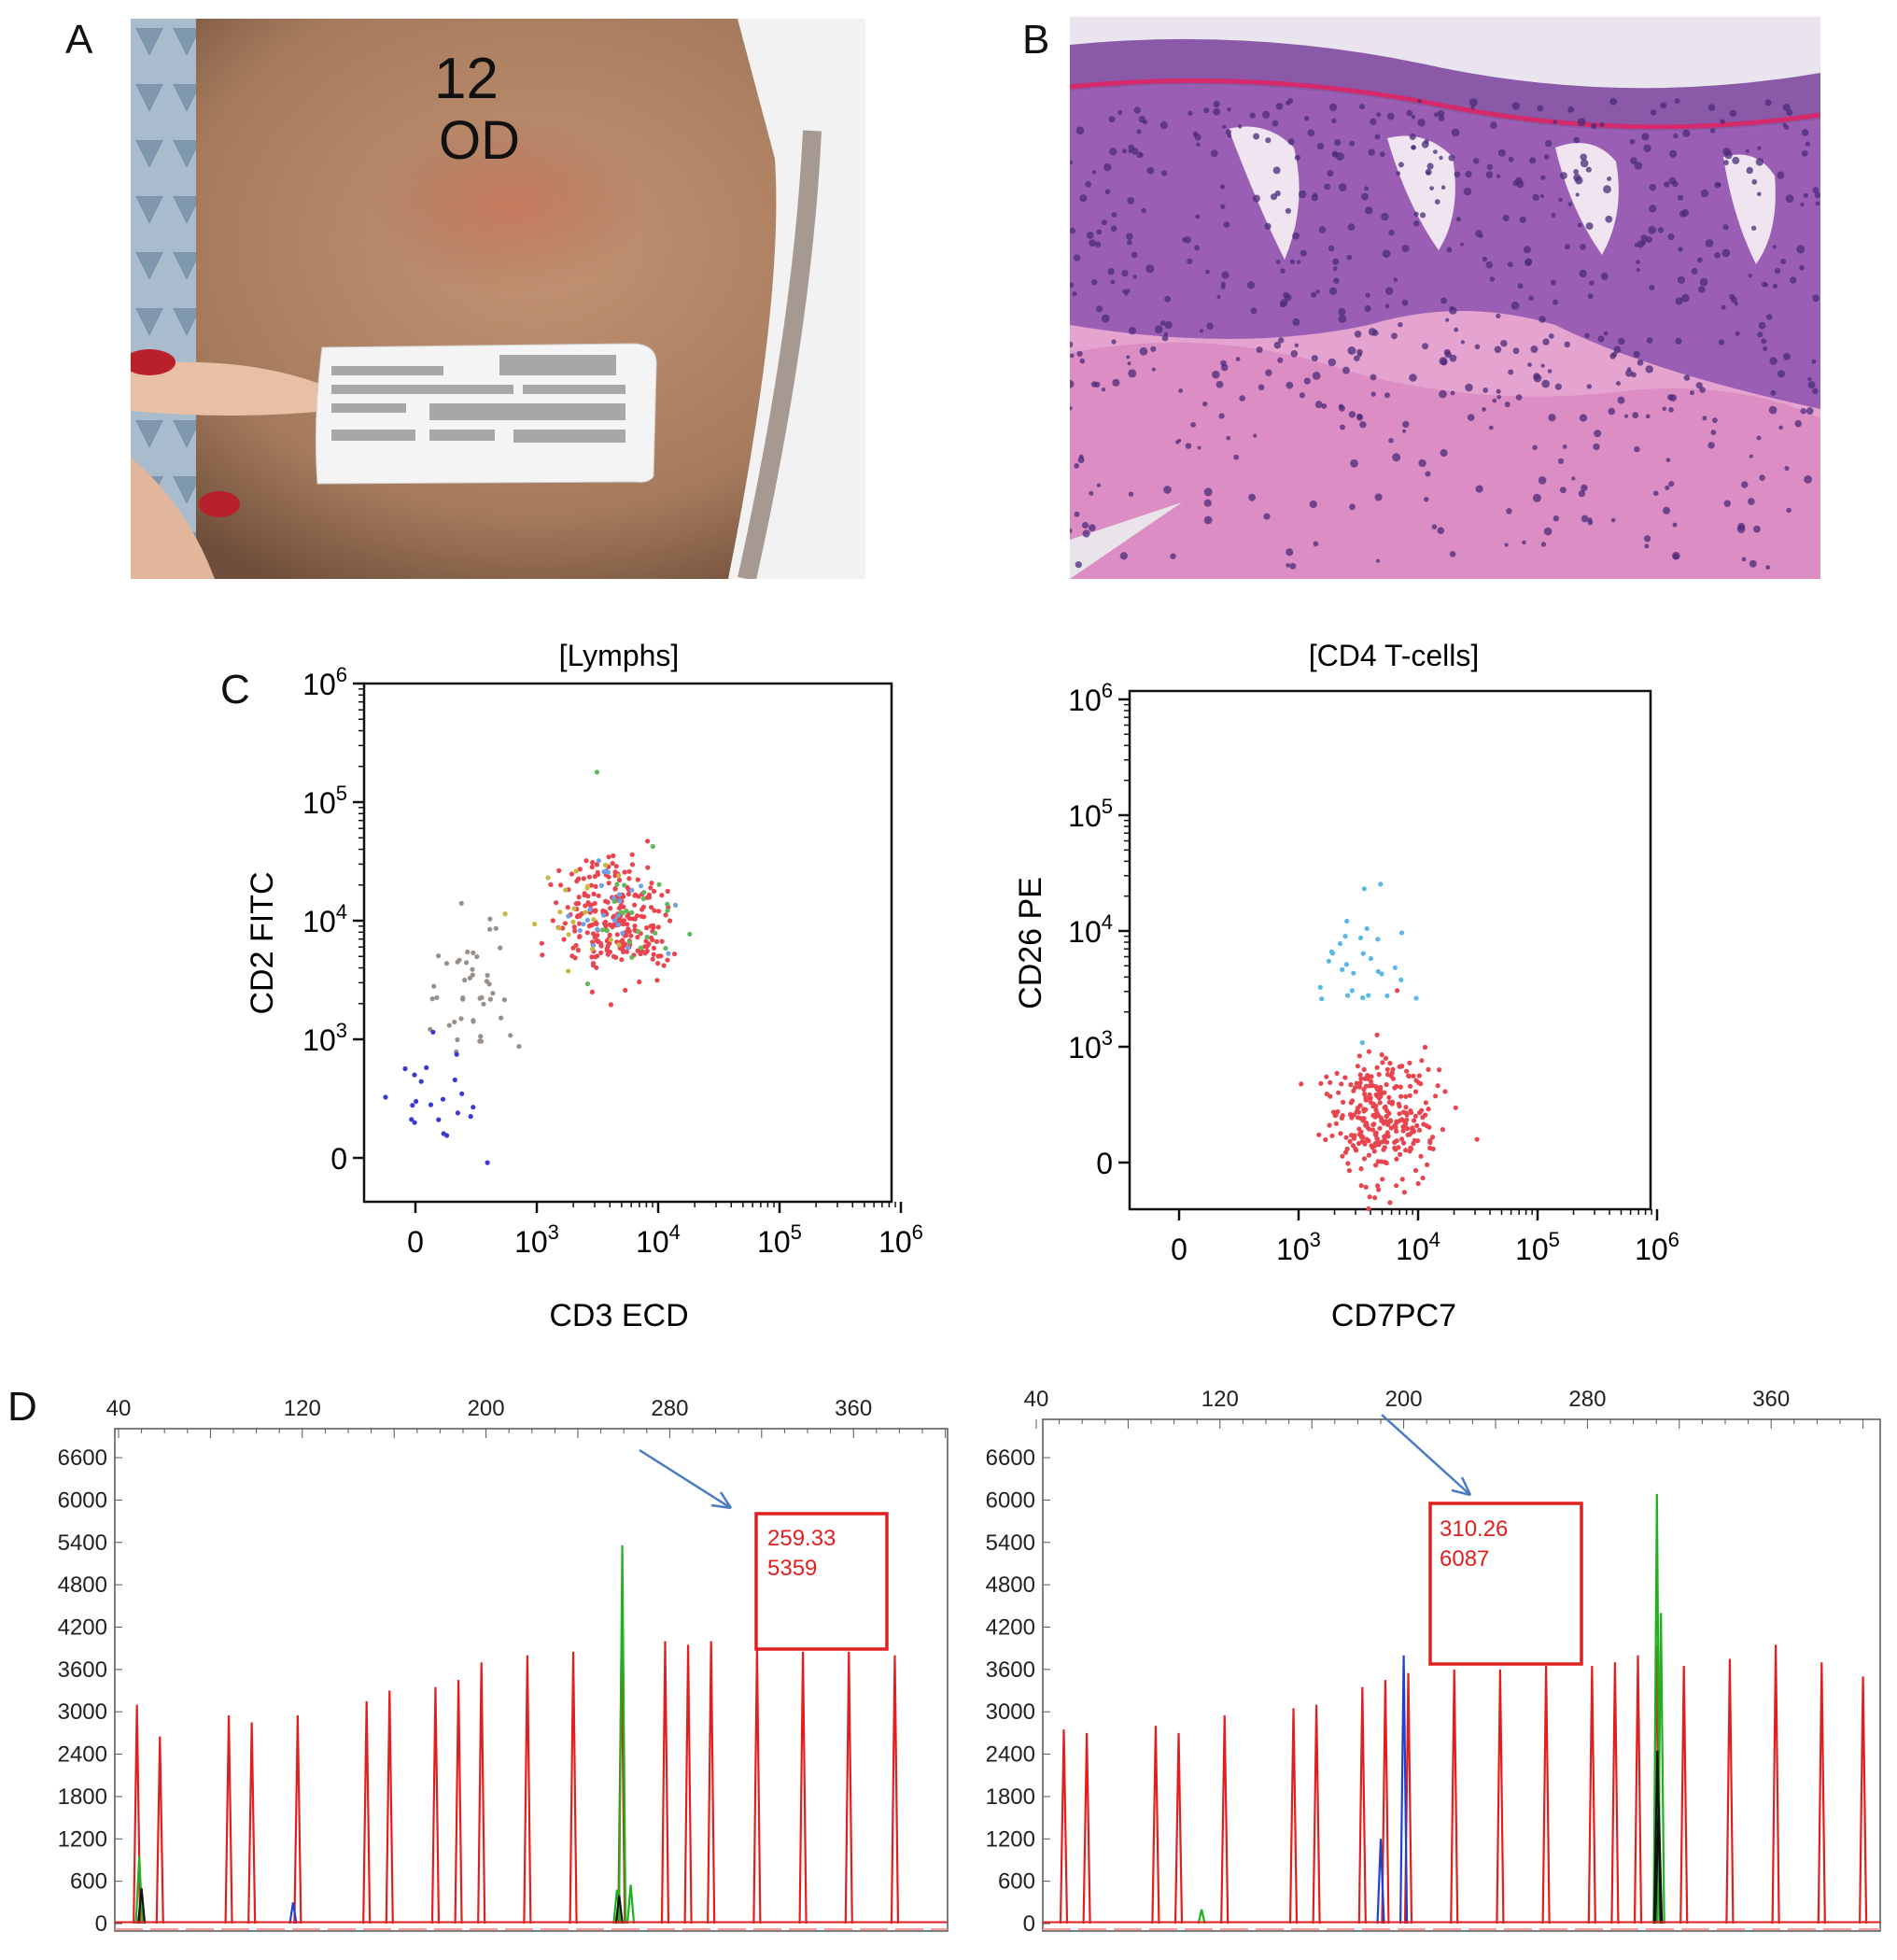 This screenshot has width=1897, height=1960. Describe the element at coordinates (79, 40) in the screenshot. I see `panel-label-a: A` at that location.